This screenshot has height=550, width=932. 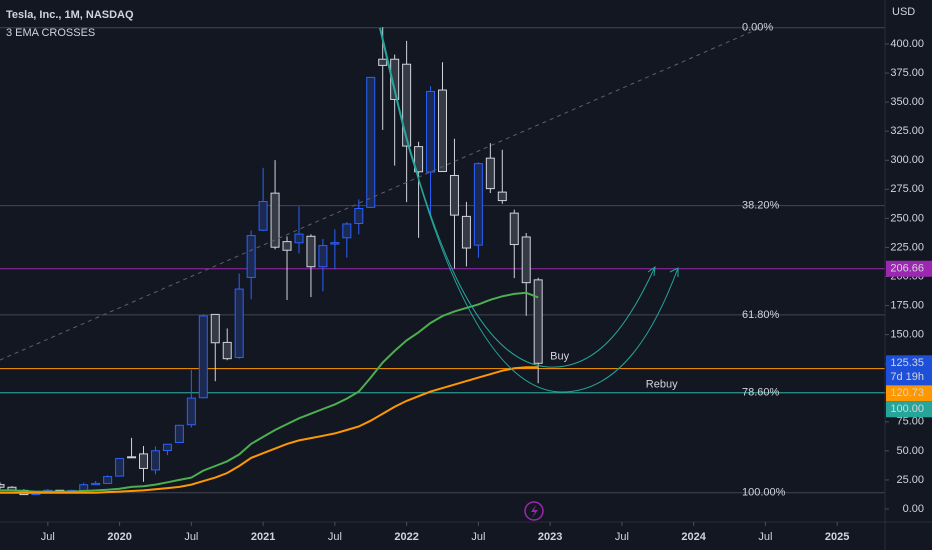 What do you see at coordinates (907, 305) in the screenshot?
I see `y-tick-label: 175.00` at bounding box center [907, 305].